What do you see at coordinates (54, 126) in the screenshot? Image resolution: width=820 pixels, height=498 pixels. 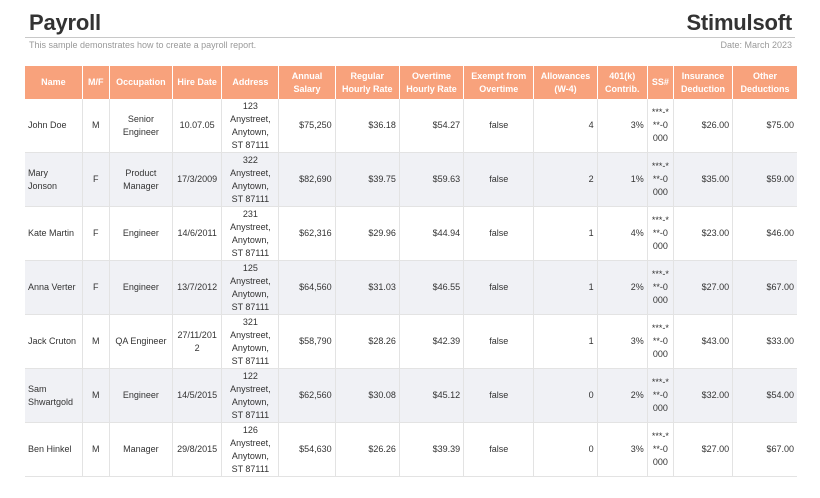 I see `cell-name: John Doe` at bounding box center [54, 126].